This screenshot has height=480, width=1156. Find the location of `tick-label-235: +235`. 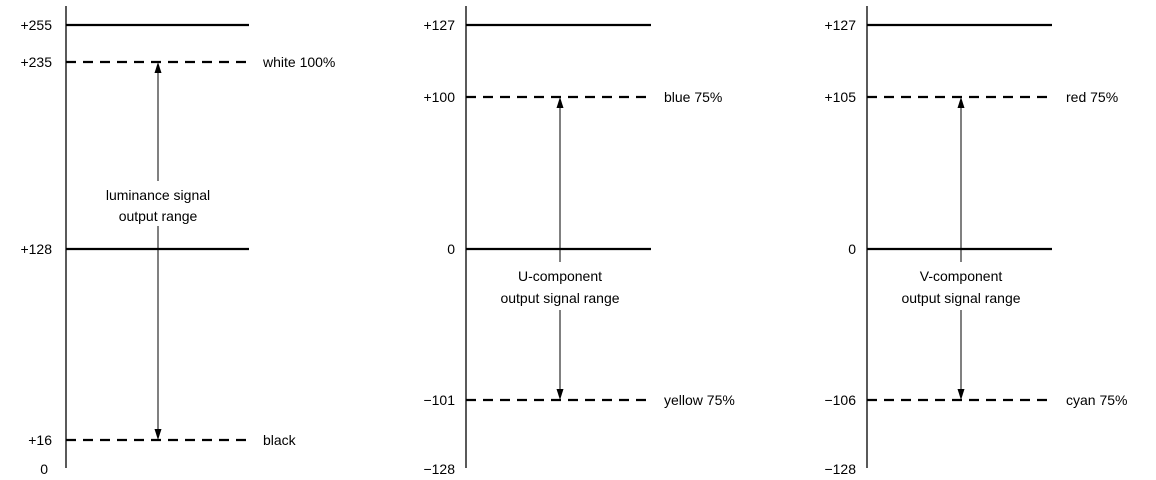

tick-label-235: +235 is located at coordinates (36, 62).